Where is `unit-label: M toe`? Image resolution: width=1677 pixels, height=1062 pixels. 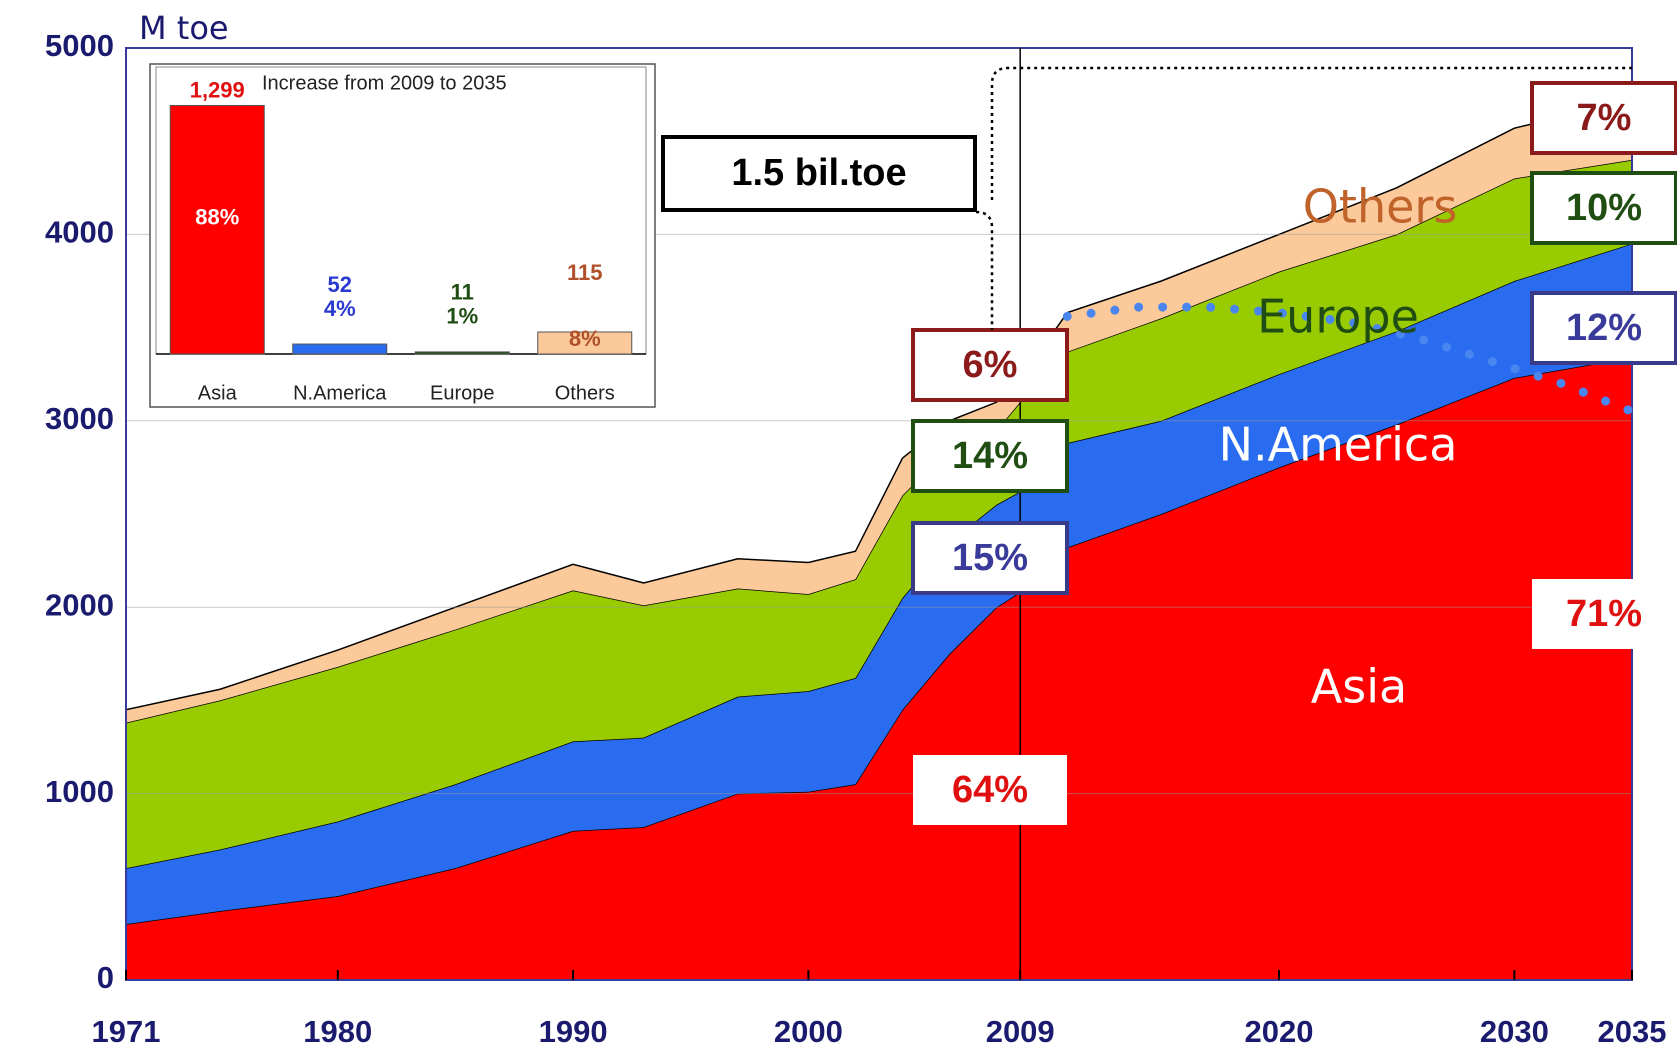
unit-label: M toe is located at coordinates (184, 28).